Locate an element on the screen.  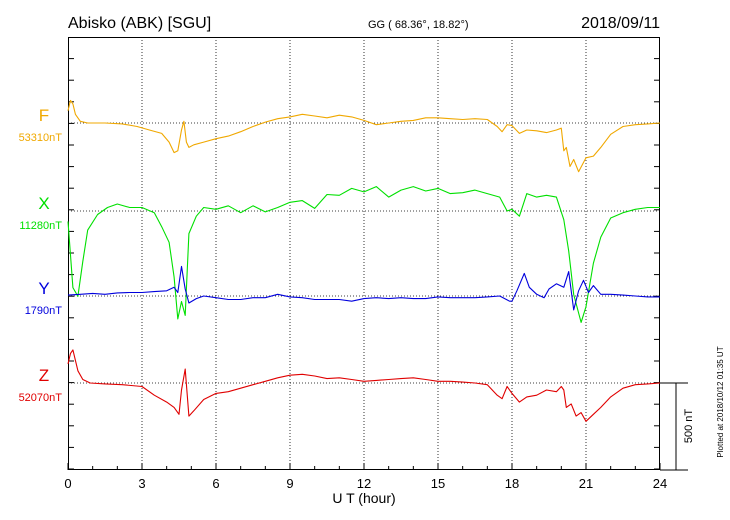
x-tick-label-3: 3 is located at coordinates (141, 483).